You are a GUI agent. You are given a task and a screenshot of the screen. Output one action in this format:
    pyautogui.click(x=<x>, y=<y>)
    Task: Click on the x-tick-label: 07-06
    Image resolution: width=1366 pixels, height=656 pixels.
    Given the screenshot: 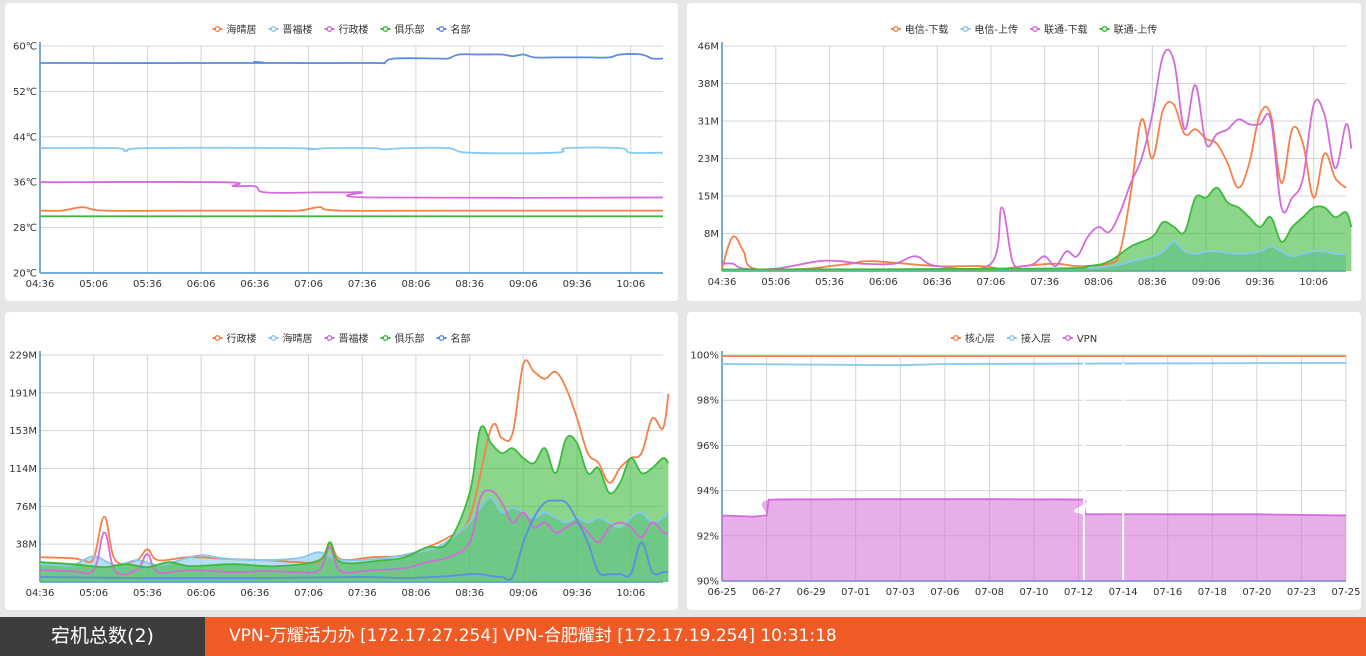 What is the action you would take?
    pyautogui.click(x=944, y=592)
    